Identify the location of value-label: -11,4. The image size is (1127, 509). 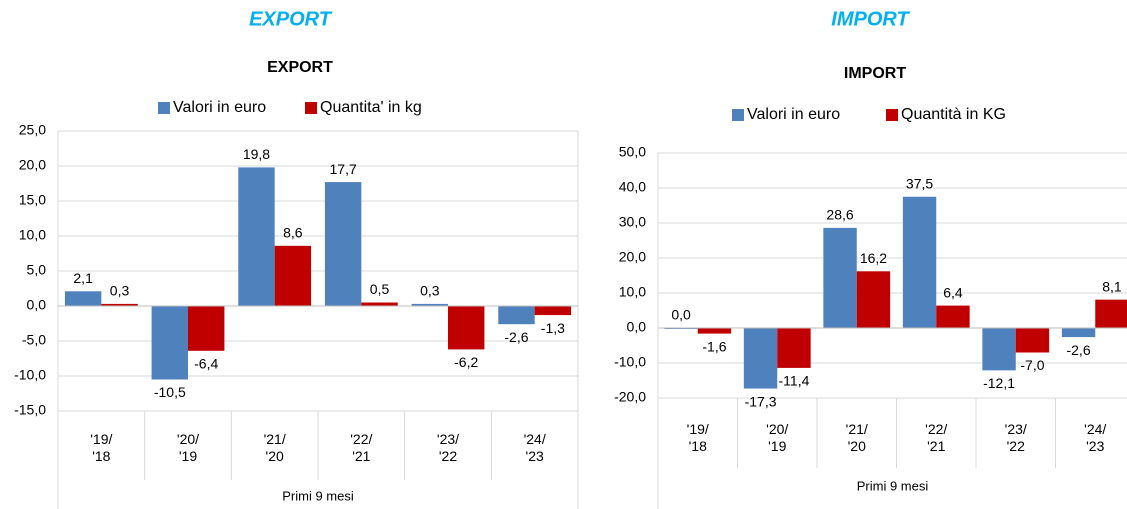
(794, 381).